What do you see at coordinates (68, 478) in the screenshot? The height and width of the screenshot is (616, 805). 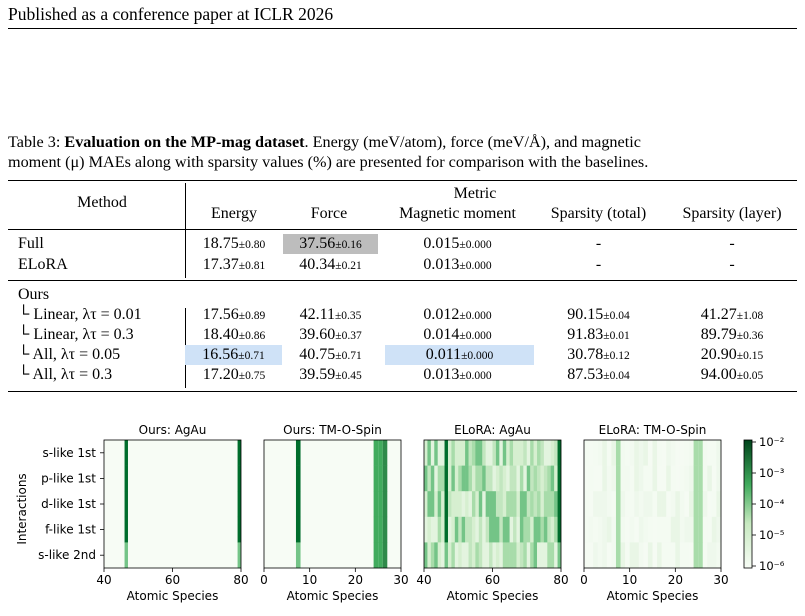 I see `row-label: p-like 1st` at bounding box center [68, 478].